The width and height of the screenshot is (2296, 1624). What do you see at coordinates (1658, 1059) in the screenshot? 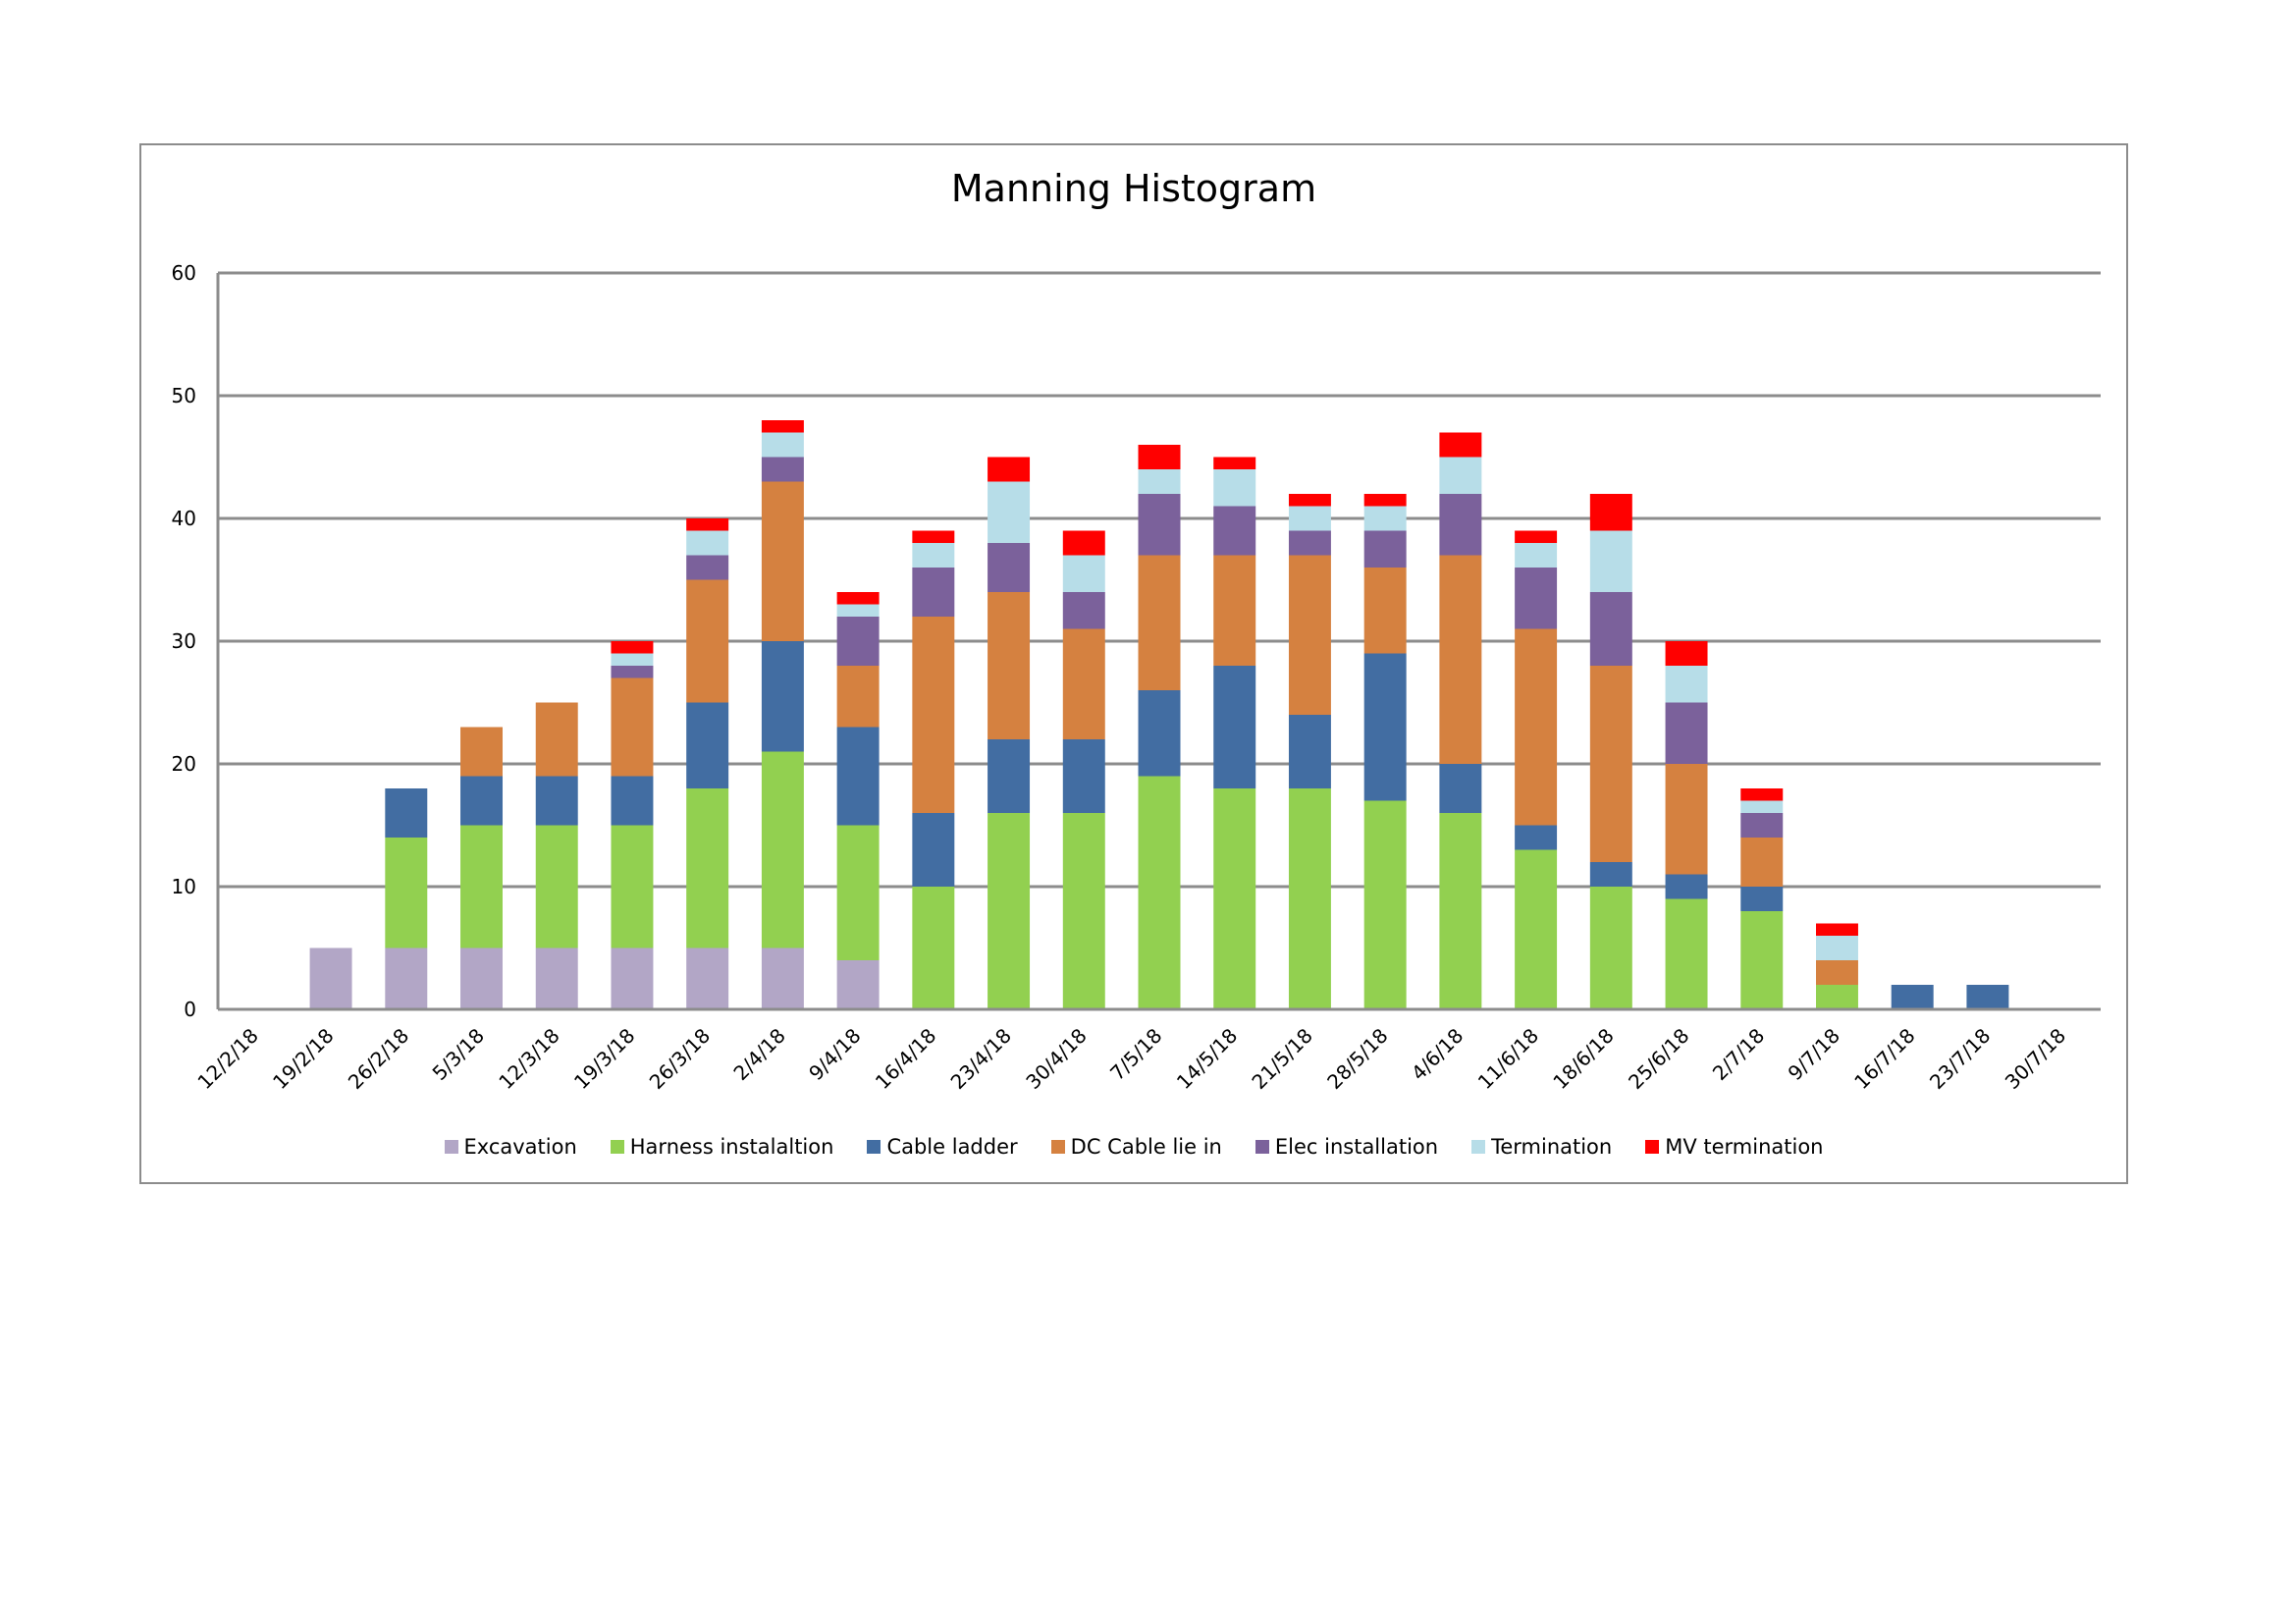
I see `x-tick-label: 25/6/18` at bounding box center [1658, 1059].